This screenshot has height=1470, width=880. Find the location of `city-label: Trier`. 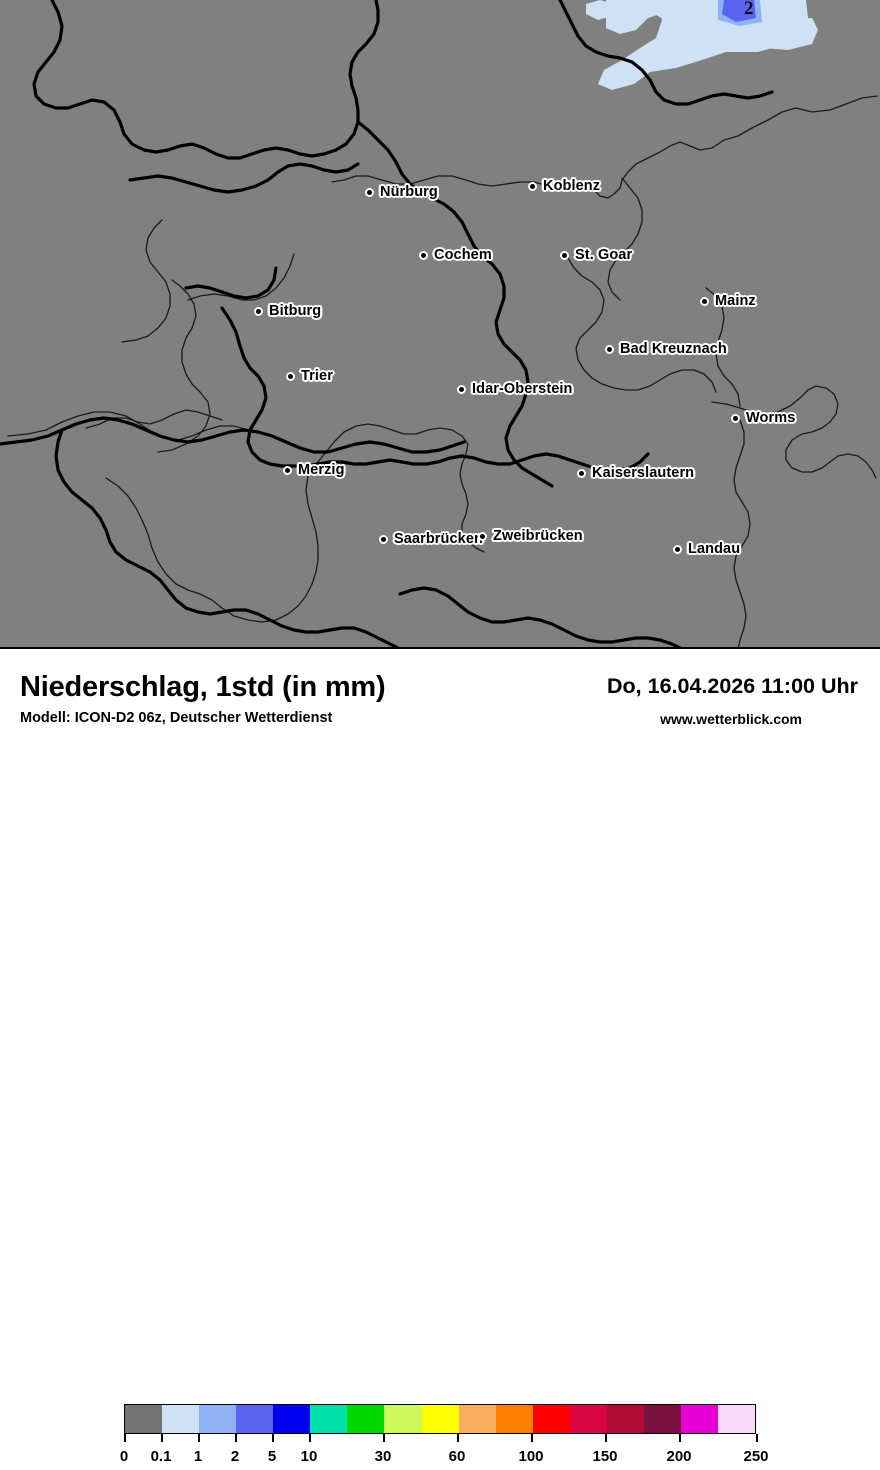

city-label: Trier is located at coordinates (317, 376).